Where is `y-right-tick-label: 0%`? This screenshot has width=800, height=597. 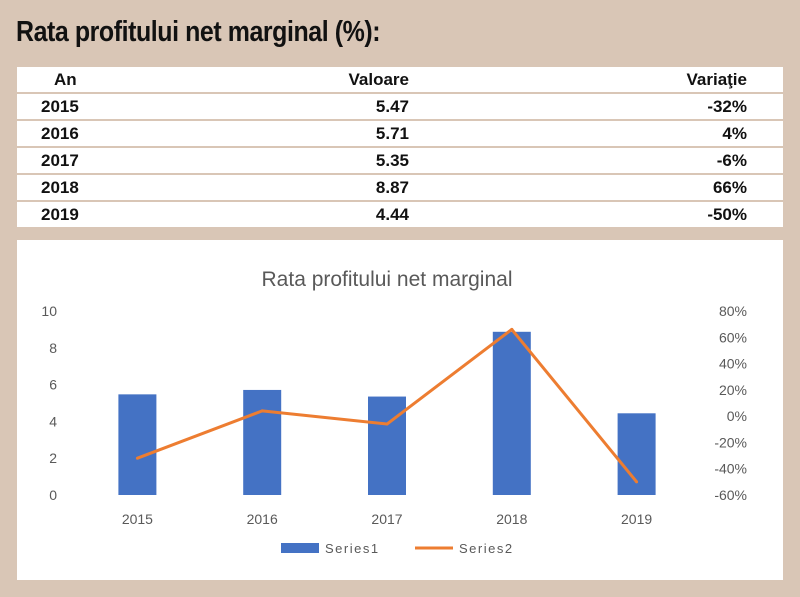 y-right-tick-label: 0% is located at coordinates (737, 416).